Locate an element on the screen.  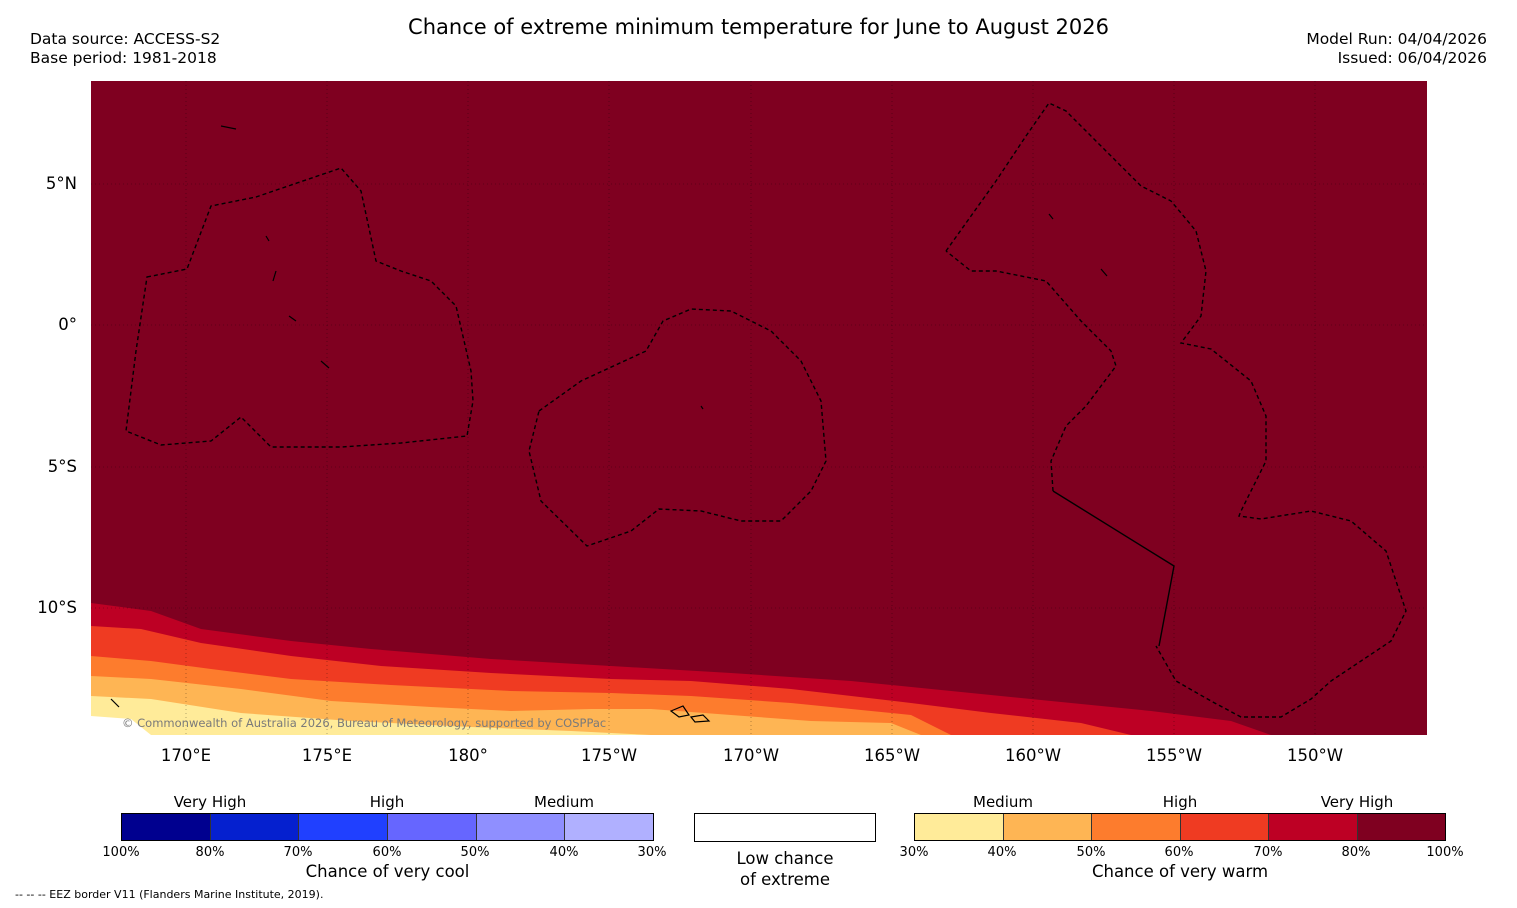
lon-label-165w: 165°W is located at coordinates (892, 755).